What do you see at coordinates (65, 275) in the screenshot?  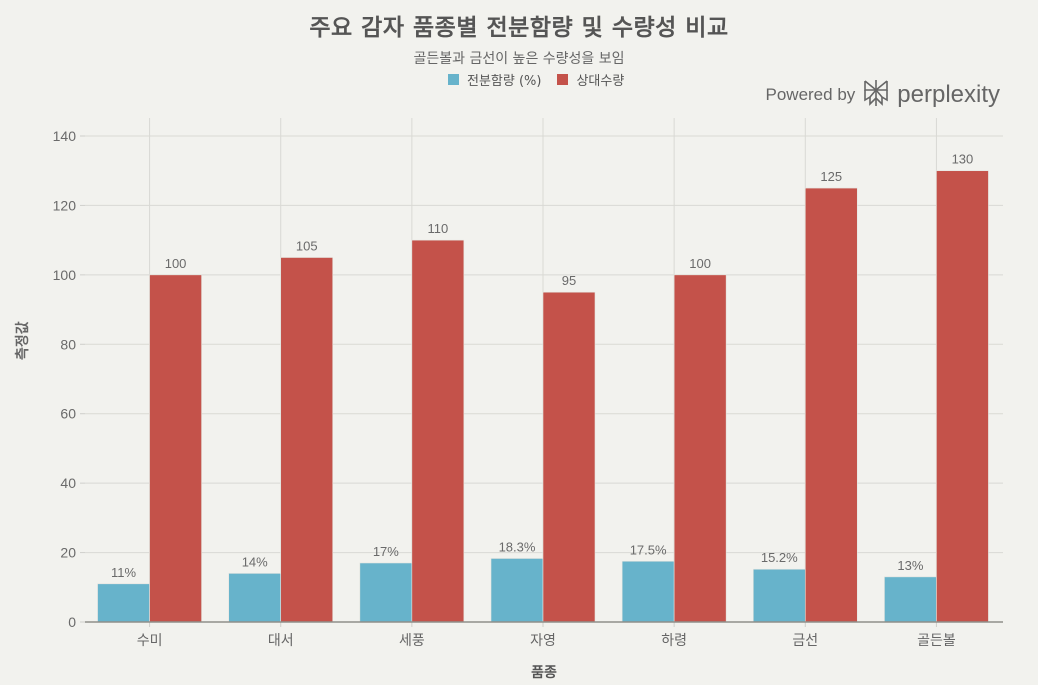 I see `y-tick-label: 100` at bounding box center [65, 275].